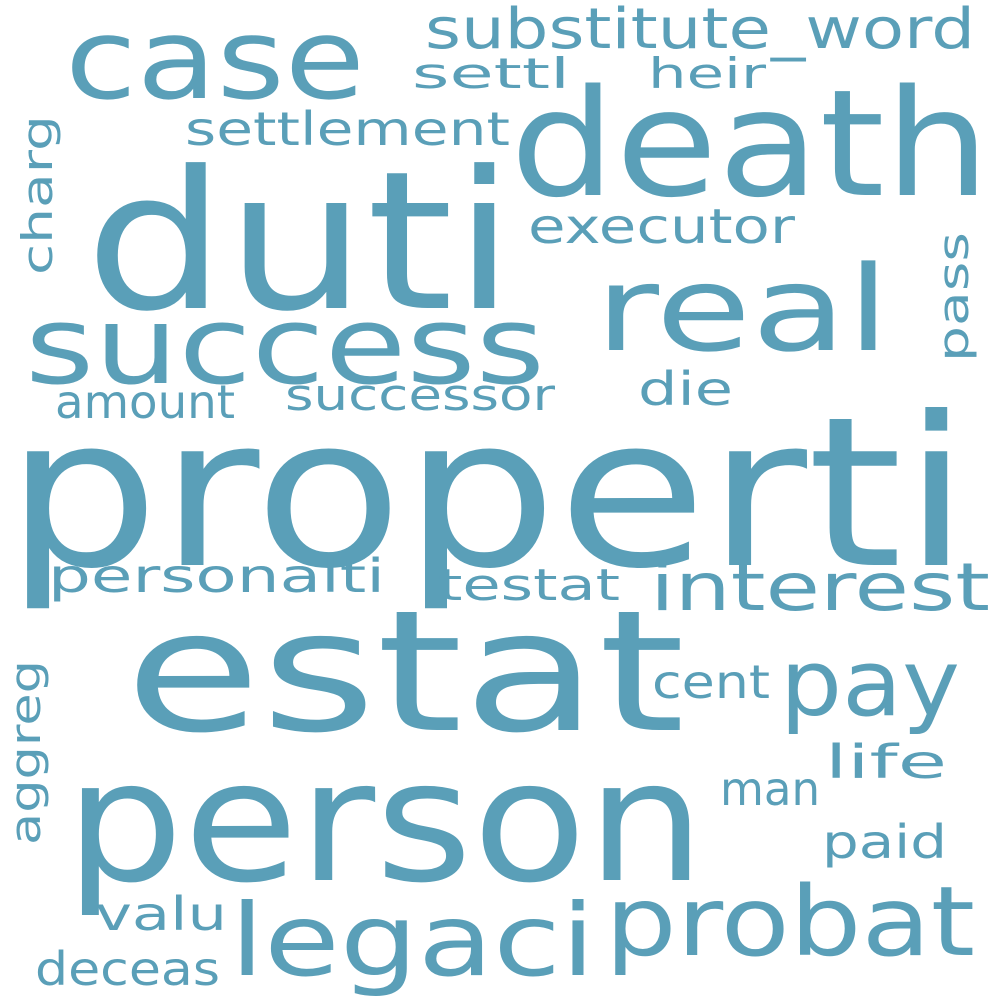 This screenshot has height=1000, width=1000. Describe the element at coordinates (215, 62) in the screenshot. I see `word-case: case` at that location.